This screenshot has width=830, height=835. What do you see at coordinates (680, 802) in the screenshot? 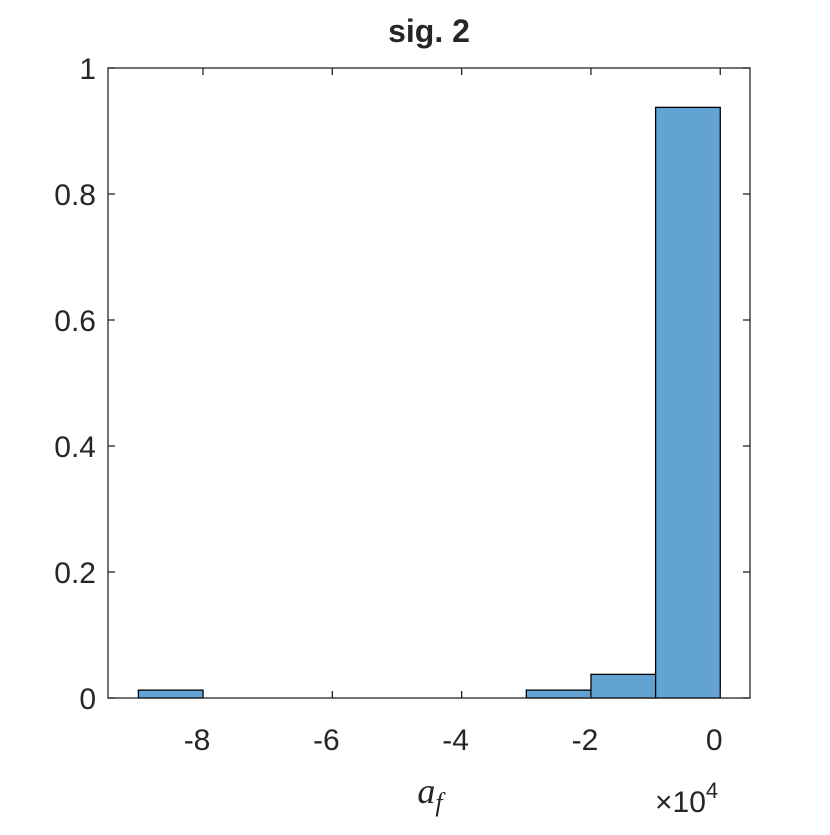
I see `x-multiplier-base: ×10` at bounding box center [680, 802].